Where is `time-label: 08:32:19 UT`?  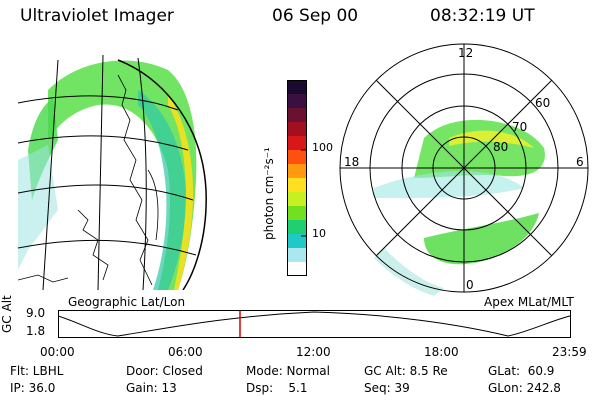
time-label: 08:32:19 UT is located at coordinates (482, 16).